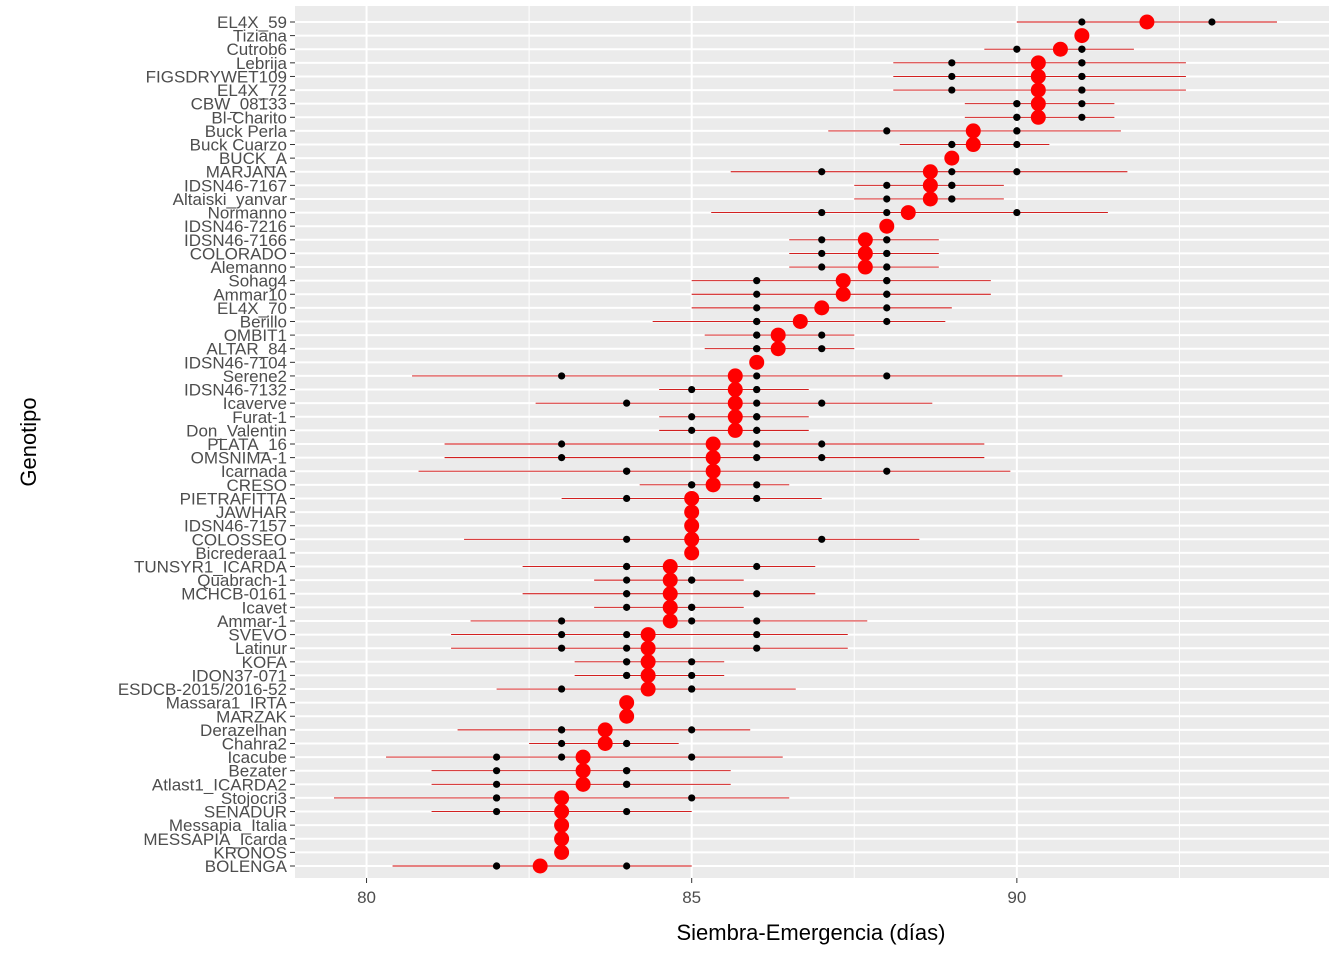  I want to click on y-tick-label: Serene2, so click(255, 376).